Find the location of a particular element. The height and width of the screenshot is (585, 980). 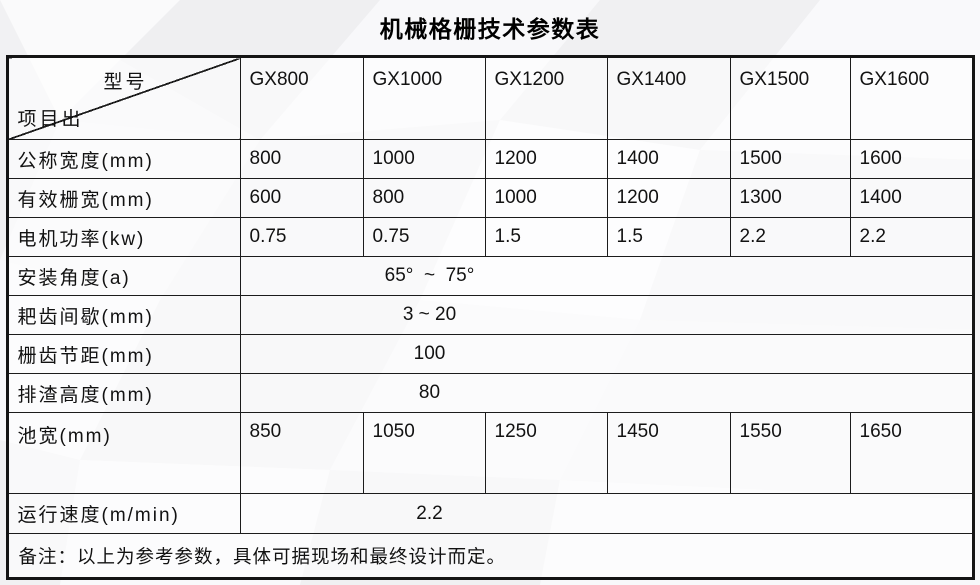

model-header-gx1200: GX1200 is located at coordinates (546, 98).